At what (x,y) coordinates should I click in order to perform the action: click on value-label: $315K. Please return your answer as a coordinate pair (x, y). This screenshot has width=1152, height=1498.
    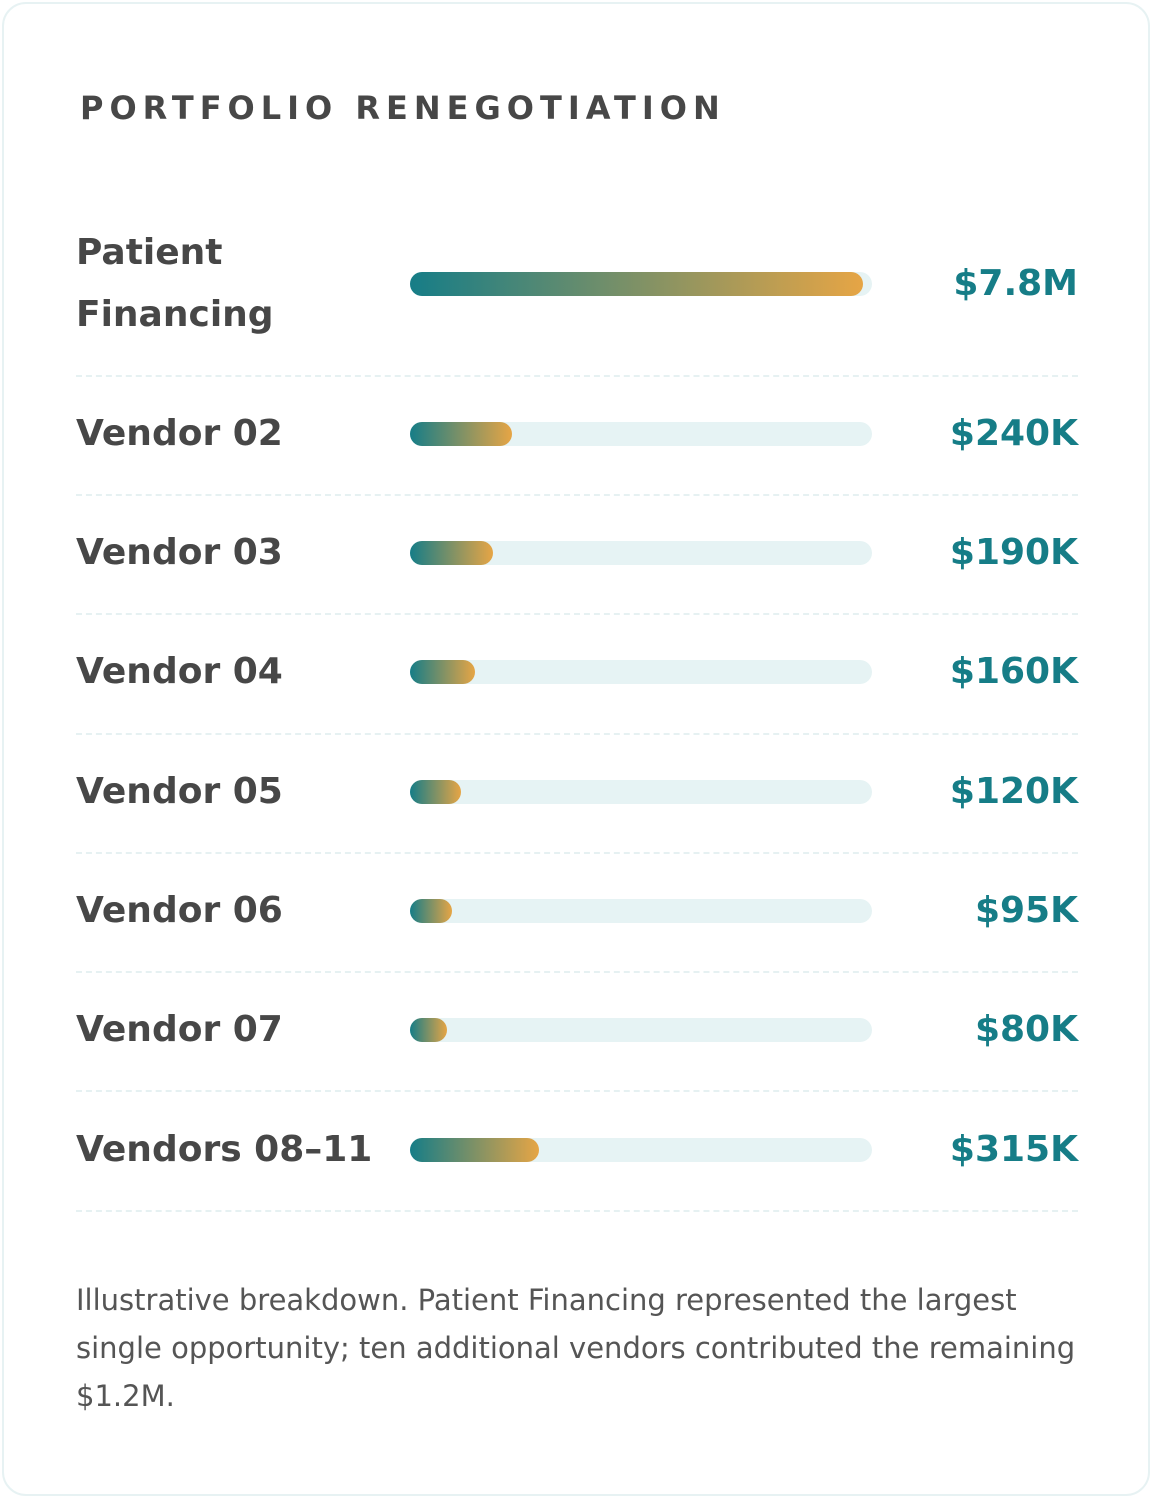
    Looking at the image, I should click on (1013, 1149).